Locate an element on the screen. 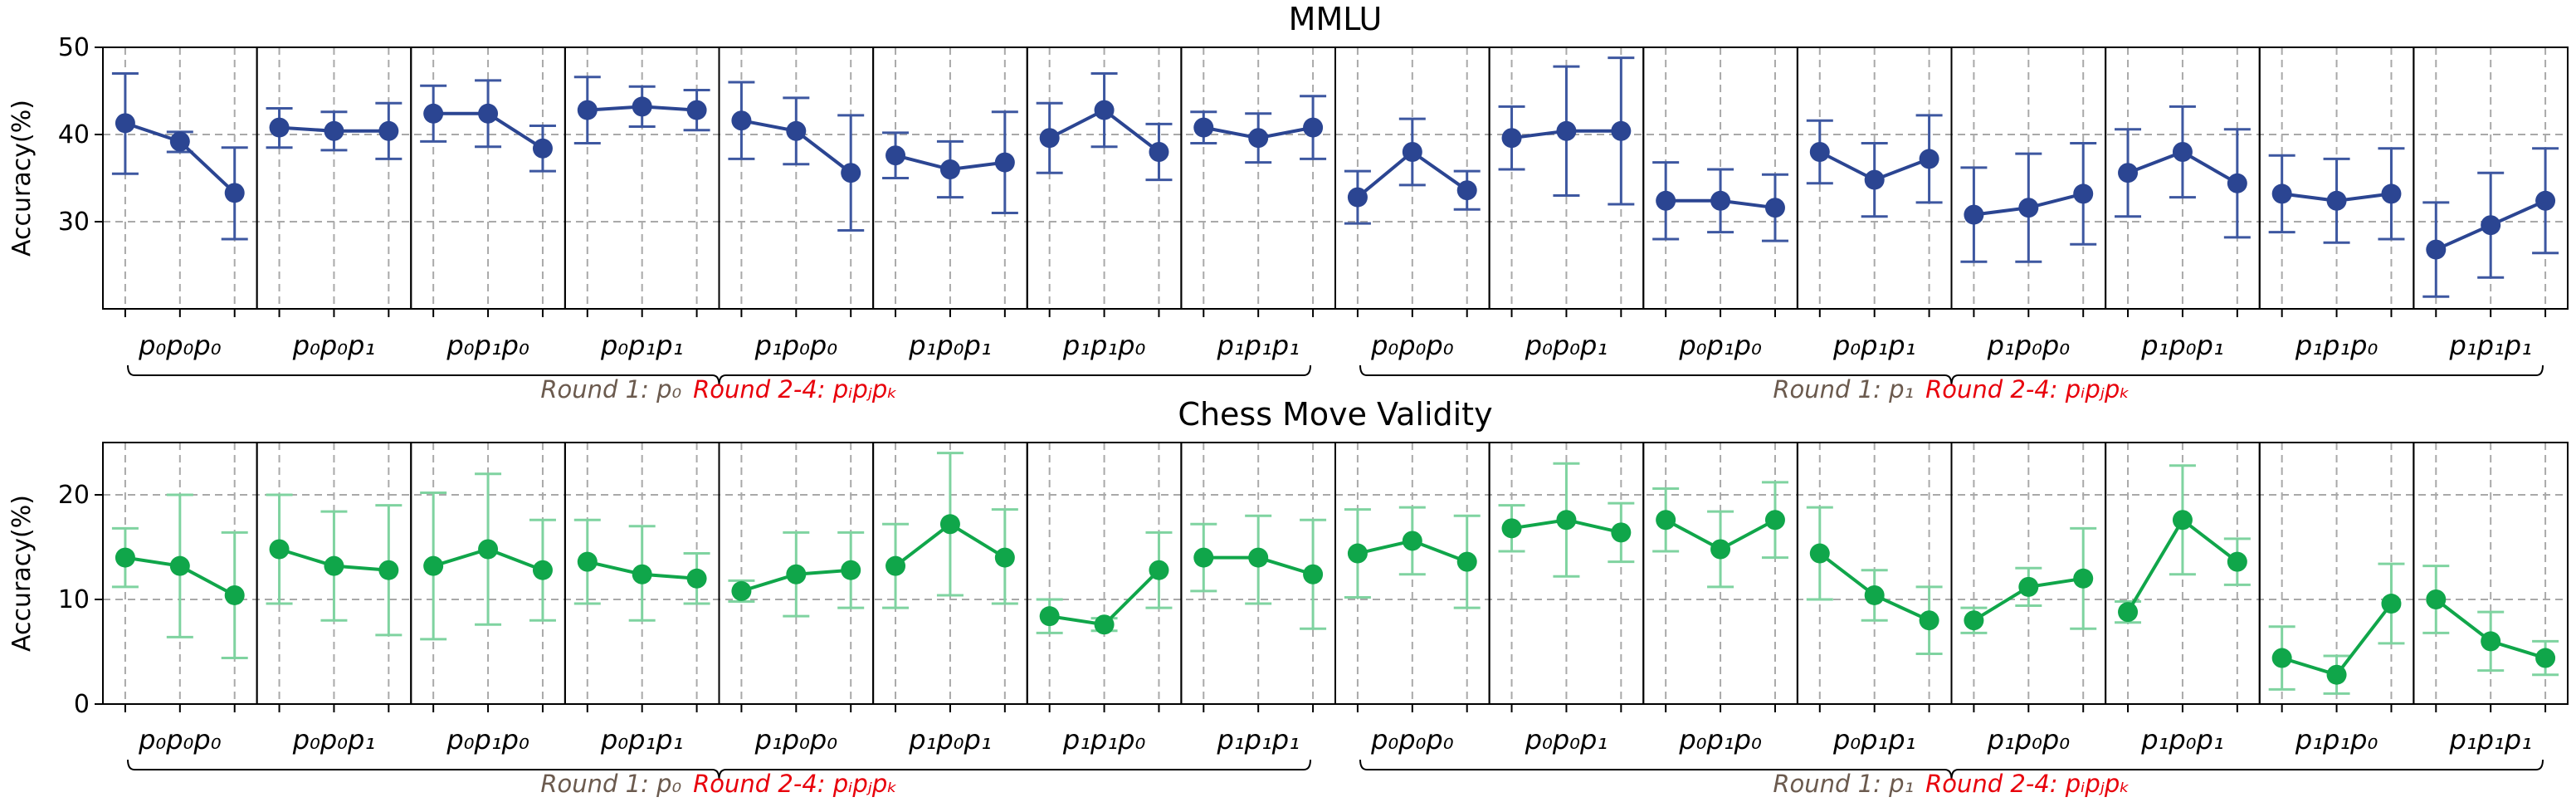  y-axis-label: Accuracy(%) is located at coordinates (22, 574).